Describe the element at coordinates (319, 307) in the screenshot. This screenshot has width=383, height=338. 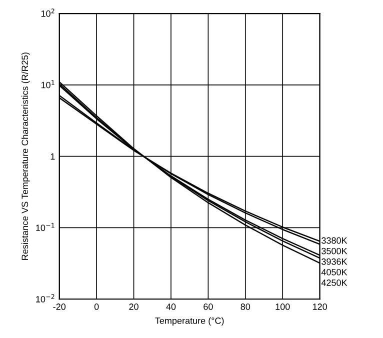
I see `x-tick-label: 120` at that location.